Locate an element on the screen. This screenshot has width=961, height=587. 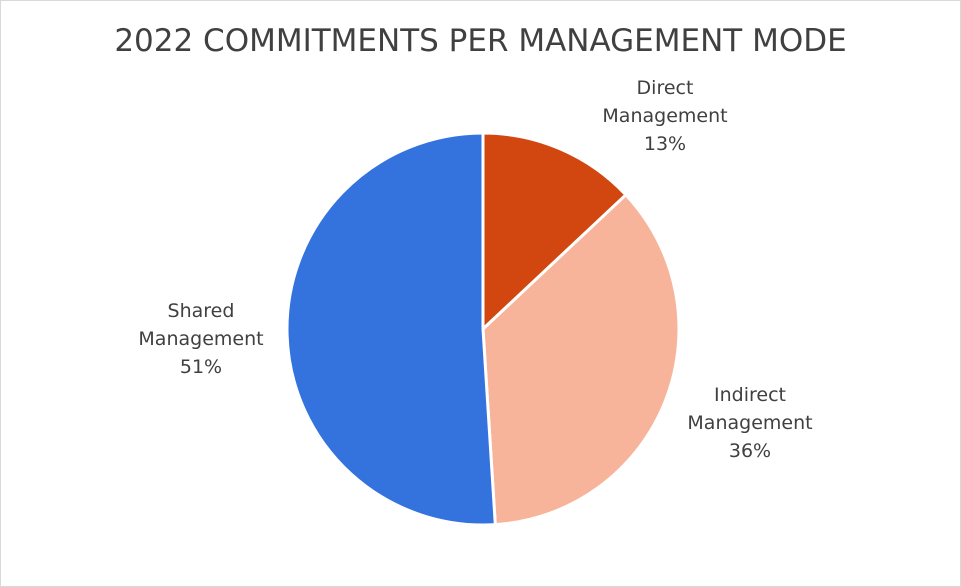
slice-label: Indirect Management 36% is located at coordinates (750, 423).